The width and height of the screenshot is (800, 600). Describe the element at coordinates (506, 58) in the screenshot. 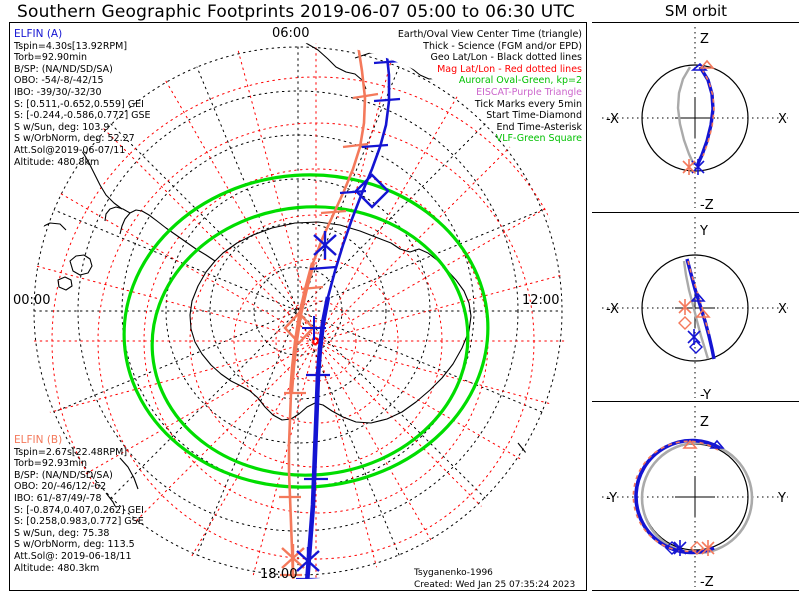

I see `legend-item-2: Geo Lat/Lon - Black dotted lines` at that location.